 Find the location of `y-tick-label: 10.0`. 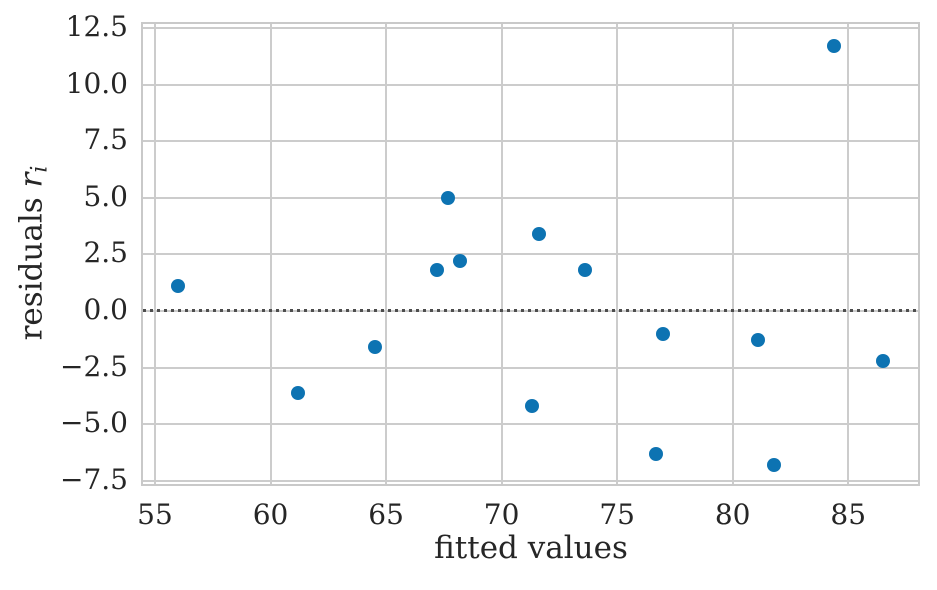

y-tick-label: 10.0 is located at coordinates (96, 83).